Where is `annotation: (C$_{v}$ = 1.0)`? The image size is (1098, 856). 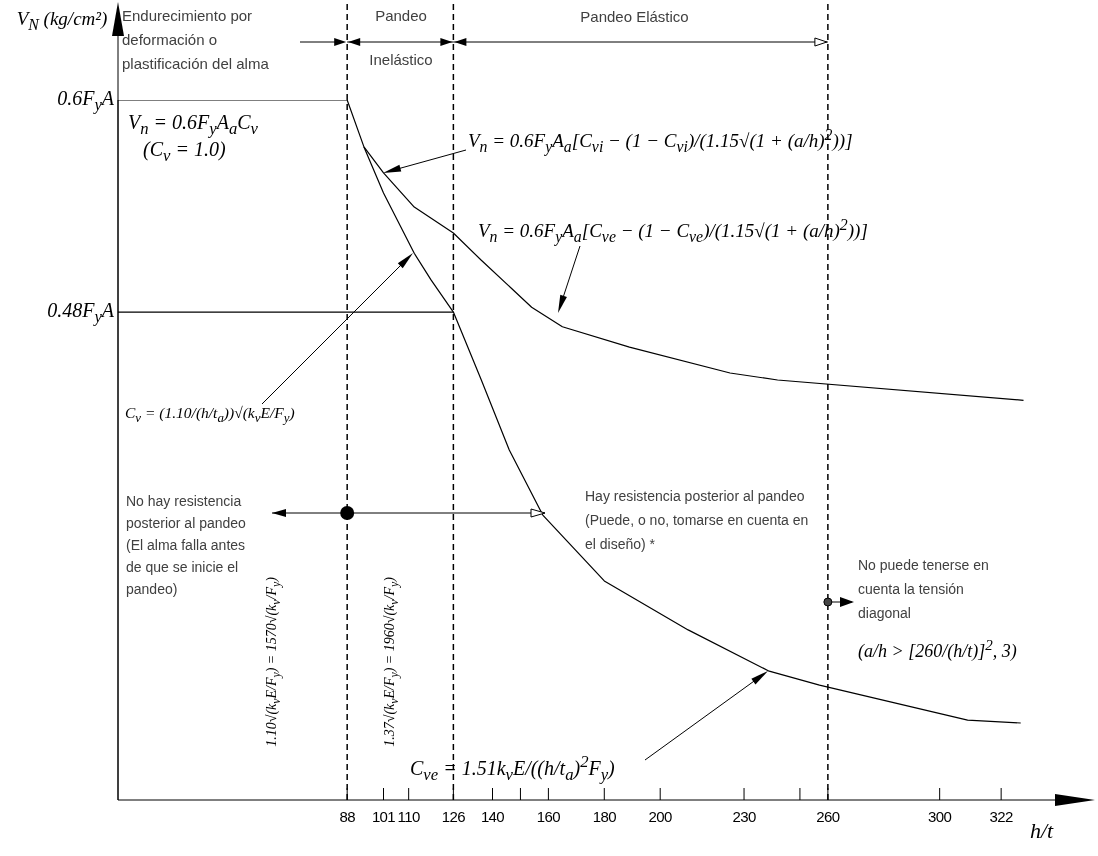 annotation: (C$_{v}$ = 1.0) is located at coordinates (184, 152).